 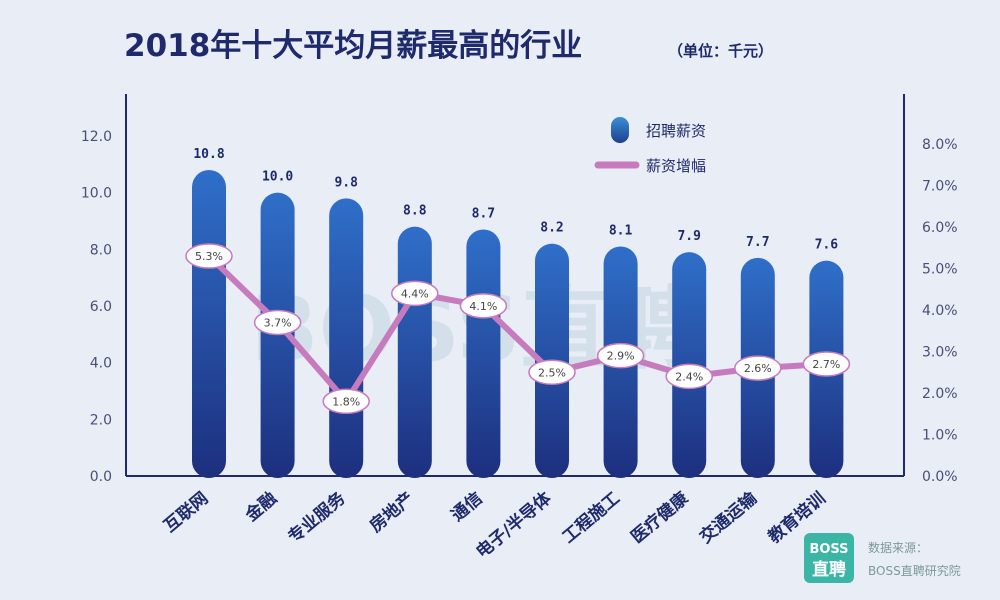 I want to click on bar-value-label: 8.7, so click(x=483, y=214).